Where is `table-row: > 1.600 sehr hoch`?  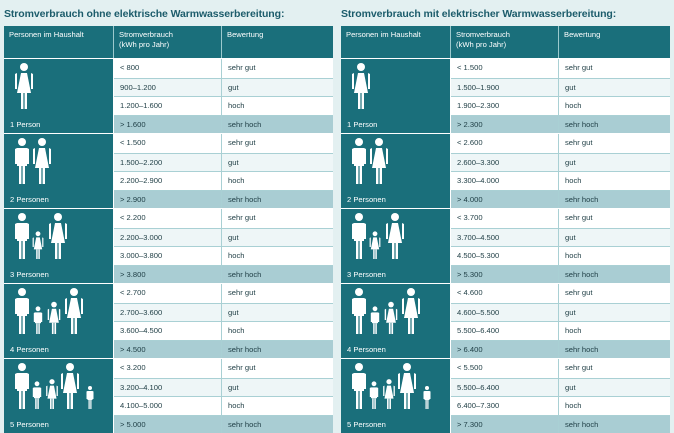 table-row: > 1.600 sehr hoch is located at coordinates (223, 123).